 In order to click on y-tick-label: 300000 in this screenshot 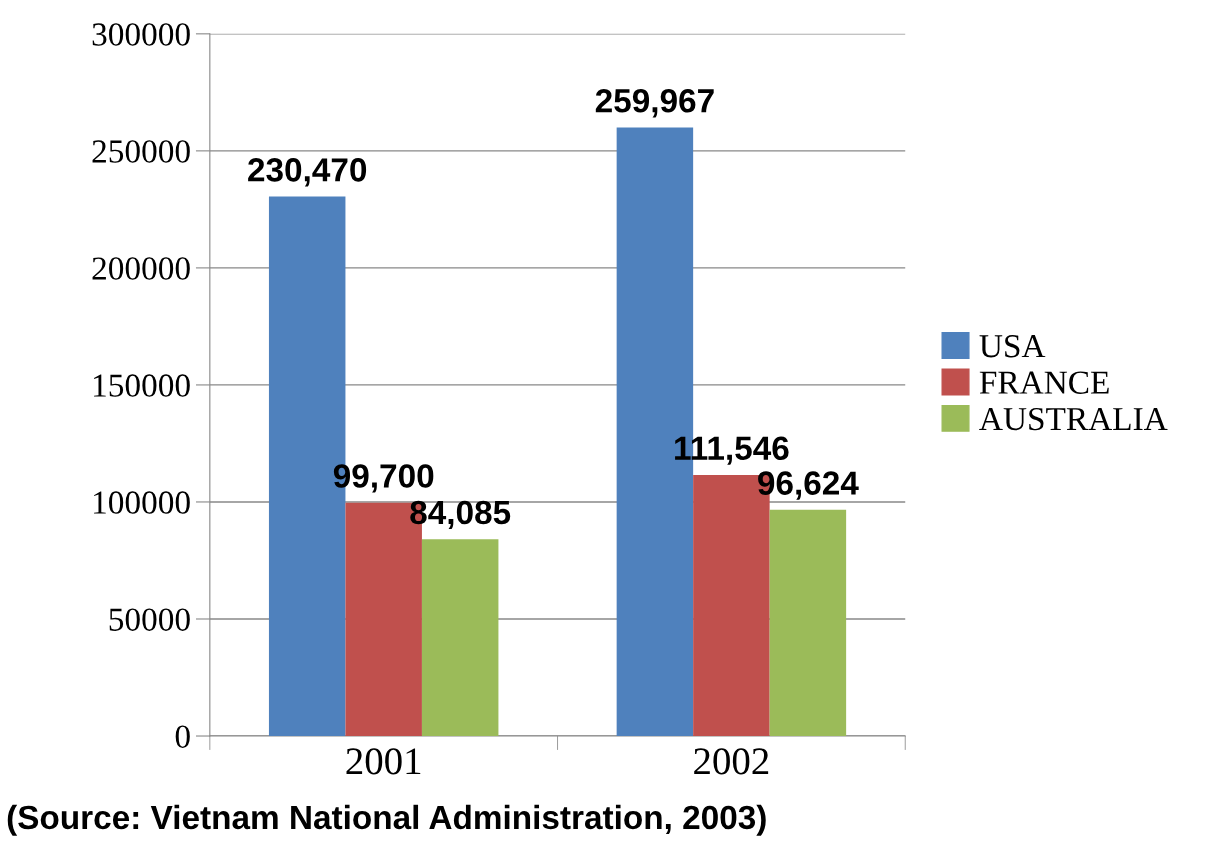, I will do `click(141, 34)`.